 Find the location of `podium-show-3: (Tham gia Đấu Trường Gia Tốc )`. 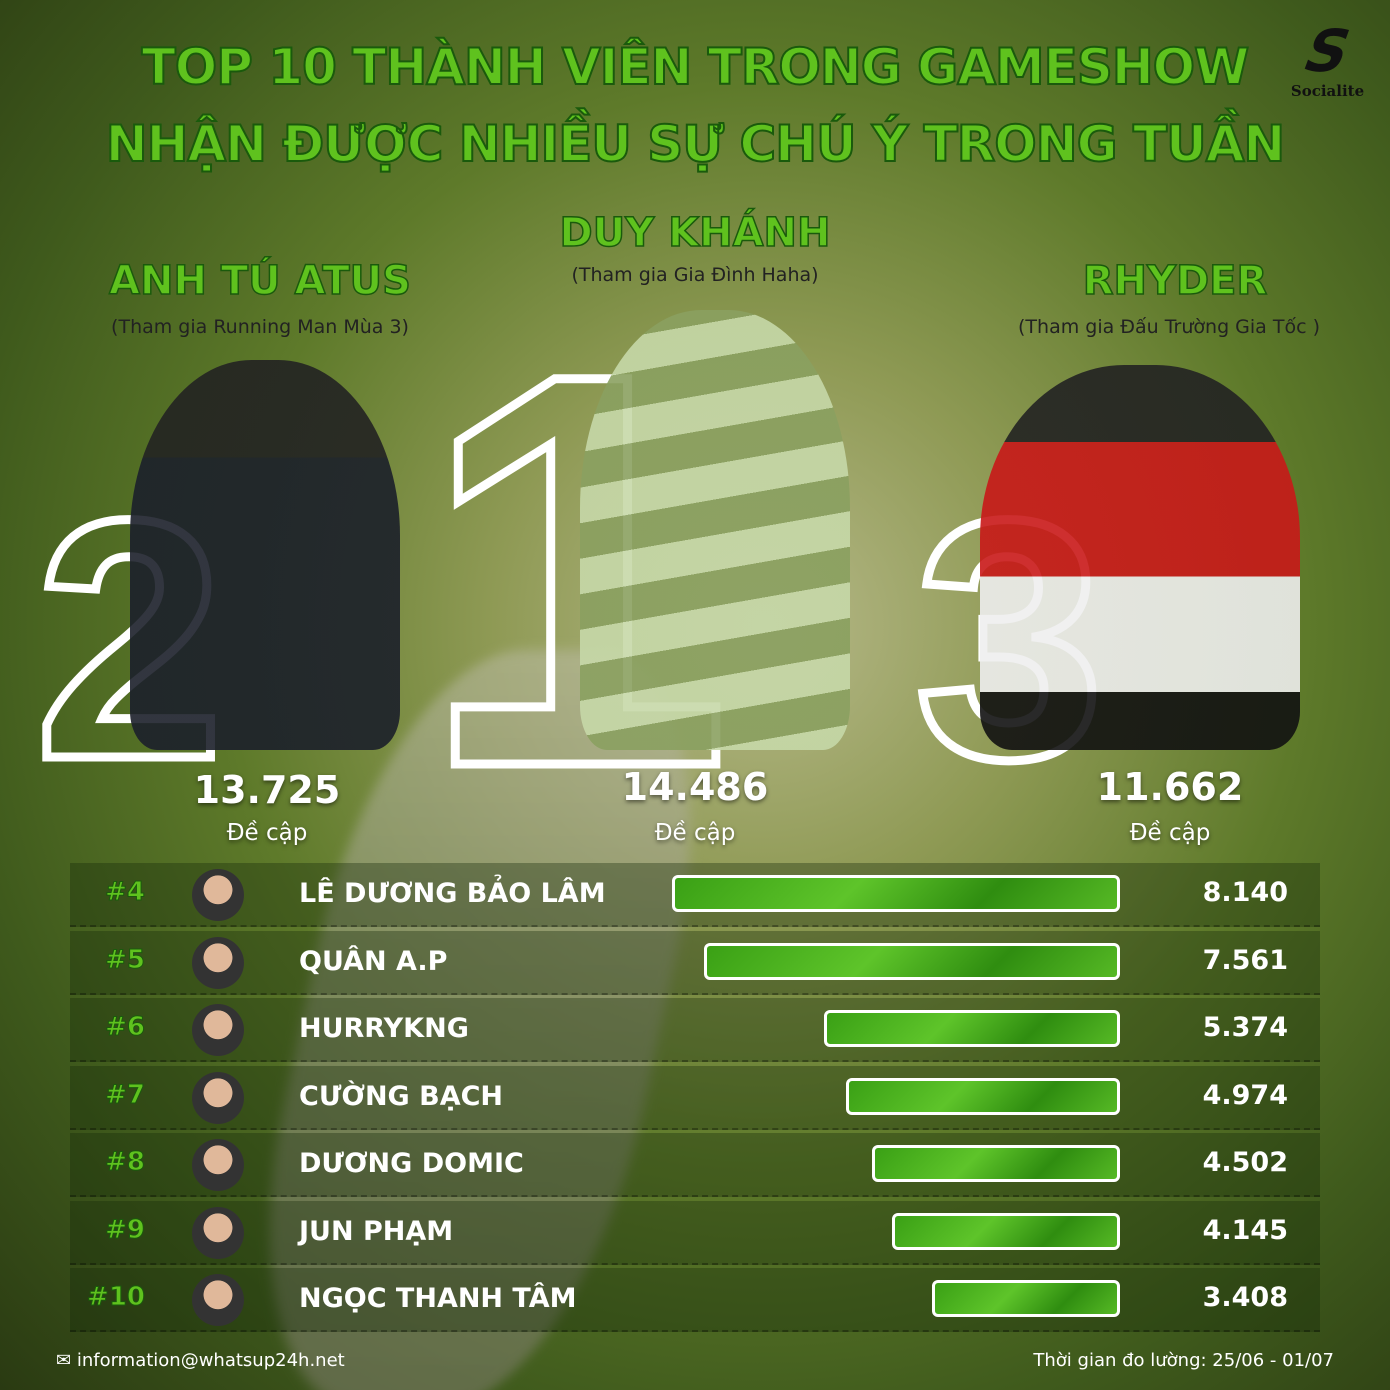

podium-show-3: (Tham gia Đấu Trường Gia Tốc ) is located at coordinates (1169, 327).